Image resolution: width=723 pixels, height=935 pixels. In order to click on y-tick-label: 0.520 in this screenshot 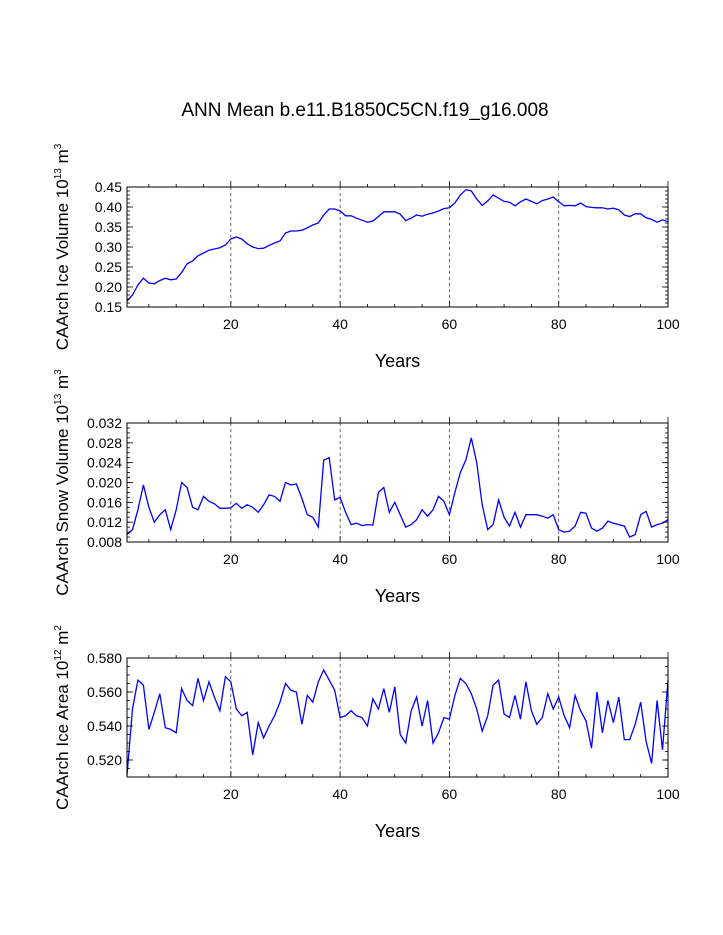, I will do `click(104, 760)`.